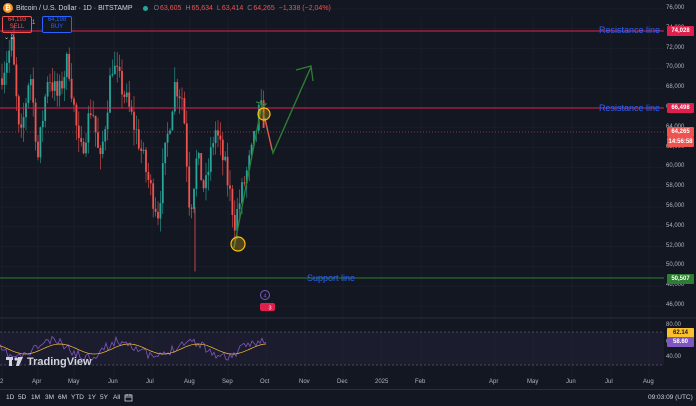  I want to click on price-axis-tick: 52,000, so click(675, 245).